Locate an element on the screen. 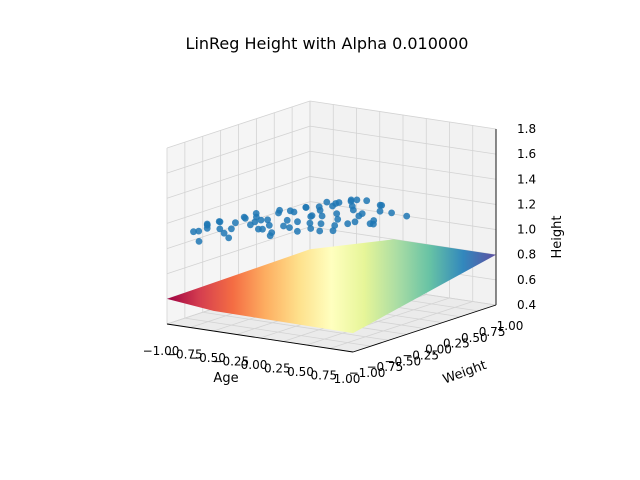 The height and width of the screenshot is (480, 640). y-tick-label: −0.75 is located at coordinates (385, 367).